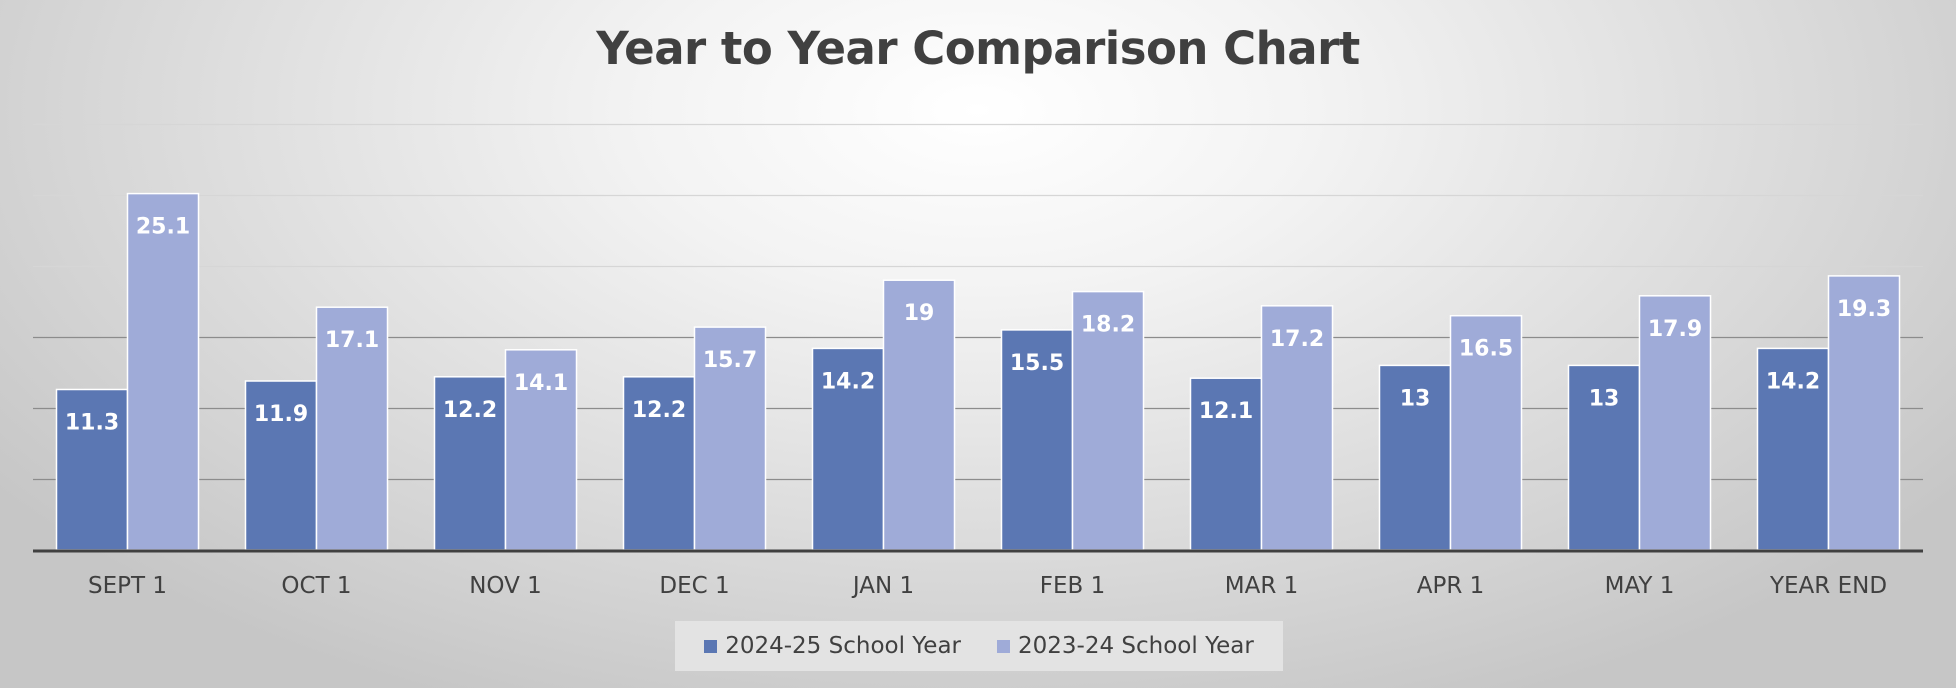 The image size is (1956, 688). What do you see at coordinates (1226, 411) in the screenshot?
I see `data-label: 12.1` at bounding box center [1226, 411].